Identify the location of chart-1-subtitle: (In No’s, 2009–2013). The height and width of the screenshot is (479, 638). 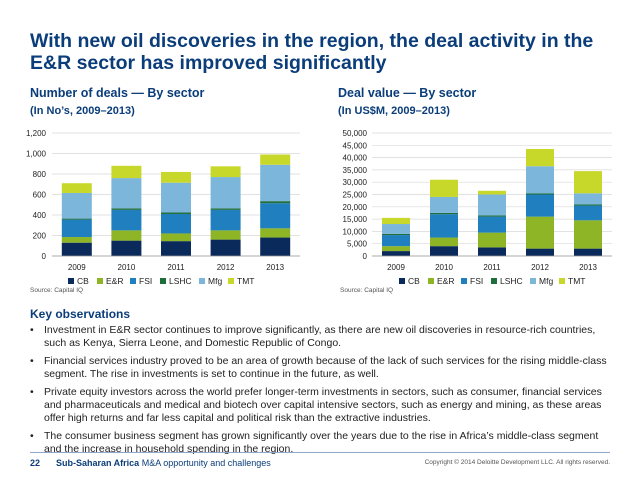
(82, 111).